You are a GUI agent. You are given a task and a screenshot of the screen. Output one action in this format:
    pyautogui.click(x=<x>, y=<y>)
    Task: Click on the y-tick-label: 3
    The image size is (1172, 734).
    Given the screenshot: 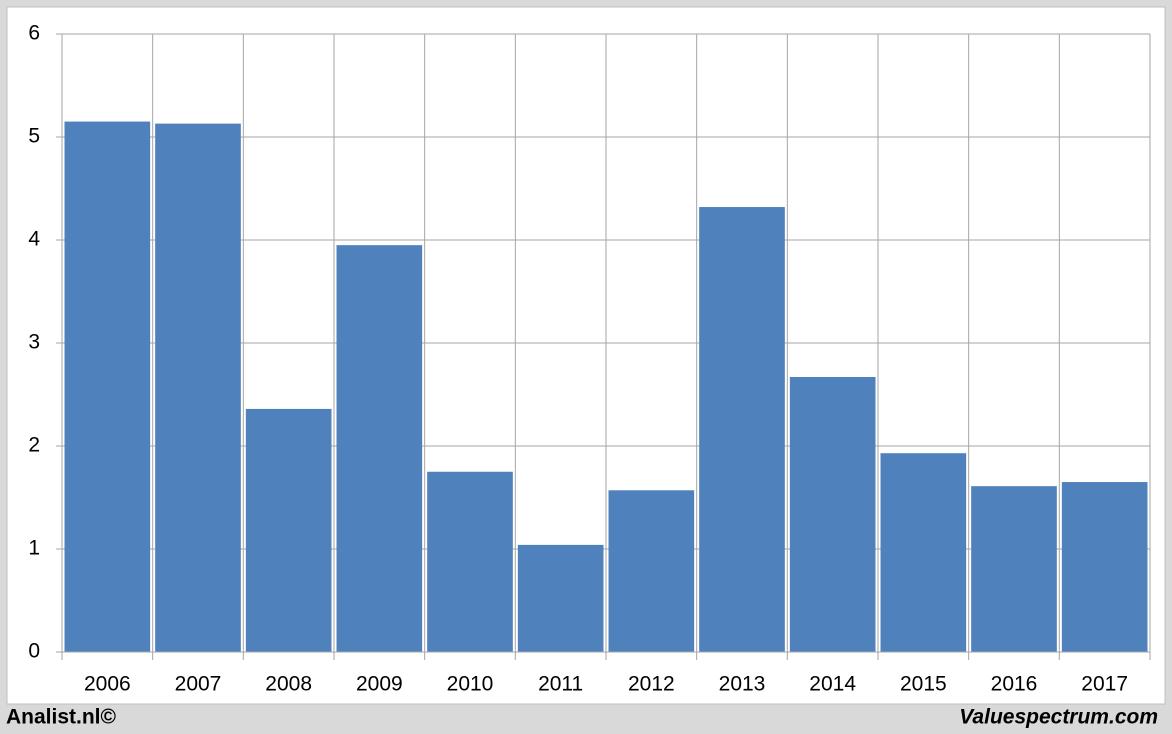 What is the action you would take?
    pyautogui.click(x=34, y=342)
    